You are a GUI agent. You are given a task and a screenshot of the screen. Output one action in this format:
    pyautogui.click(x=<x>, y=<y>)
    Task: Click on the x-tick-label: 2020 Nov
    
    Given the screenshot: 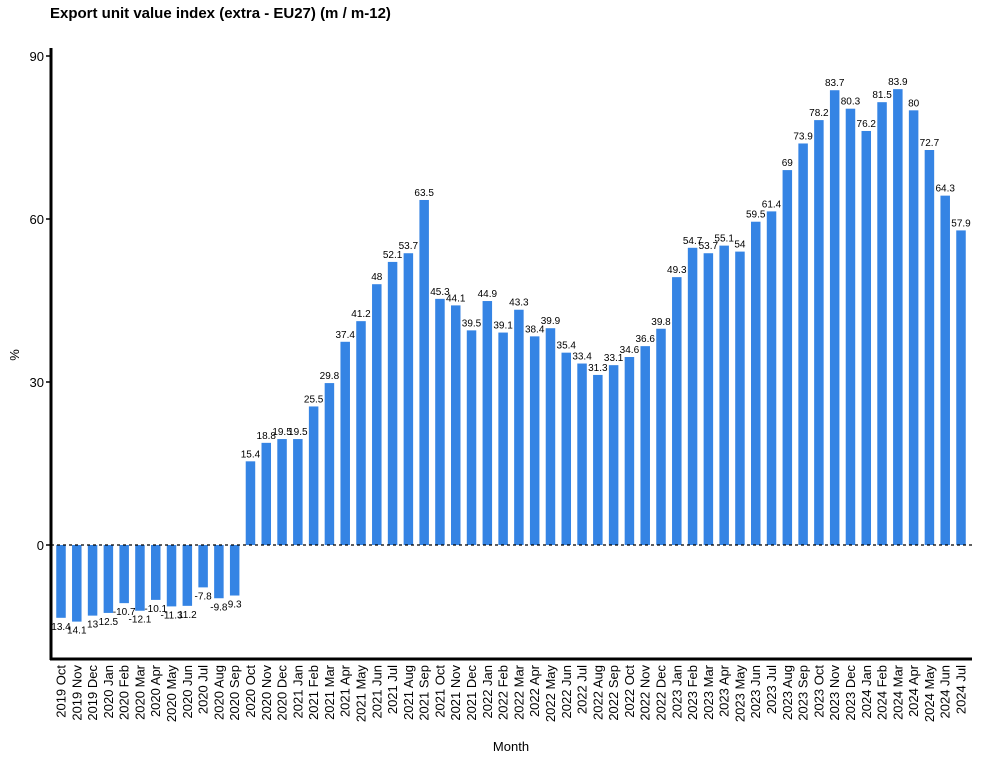 What is the action you would take?
    pyautogui.click(x=266, y=693)
    